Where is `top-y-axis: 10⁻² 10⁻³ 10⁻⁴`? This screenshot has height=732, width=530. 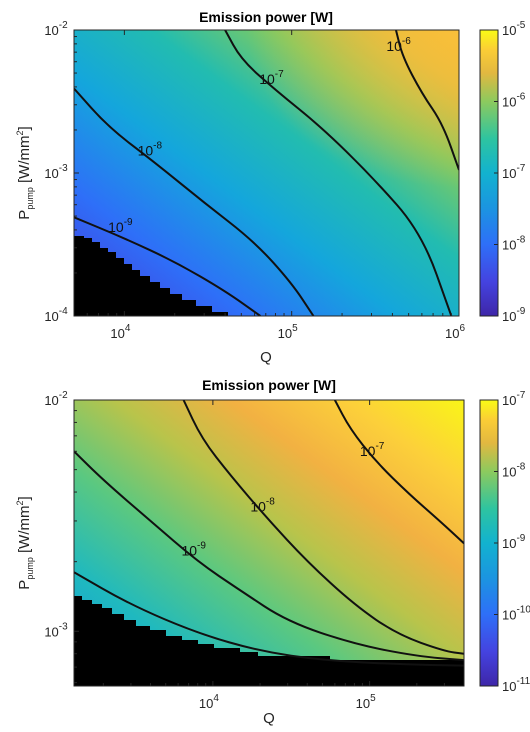 top-y-axis: 10⁻² 10⁻³ 10⁻⁴ is located at coordinates (61, 172).